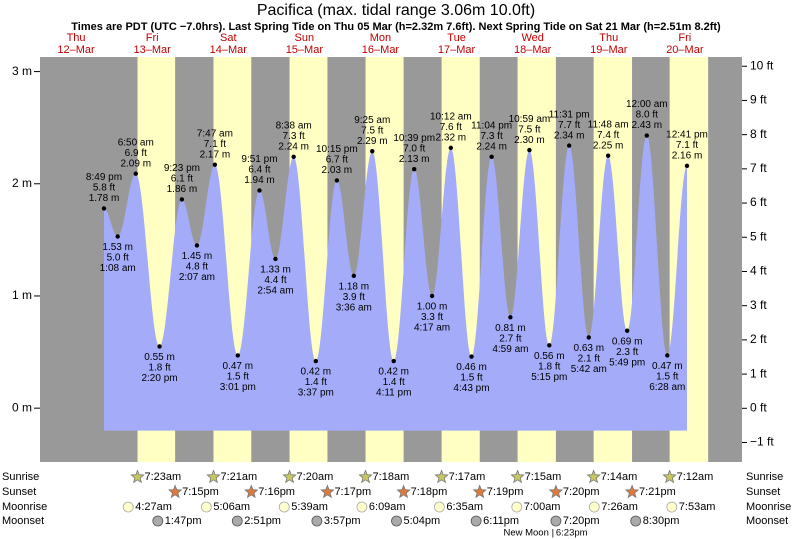 This screenshot has width=793, height=539. Describe the element at coordinates (451, 117) in the screenshot. I see `tide-time: 10:12 am` at that location.